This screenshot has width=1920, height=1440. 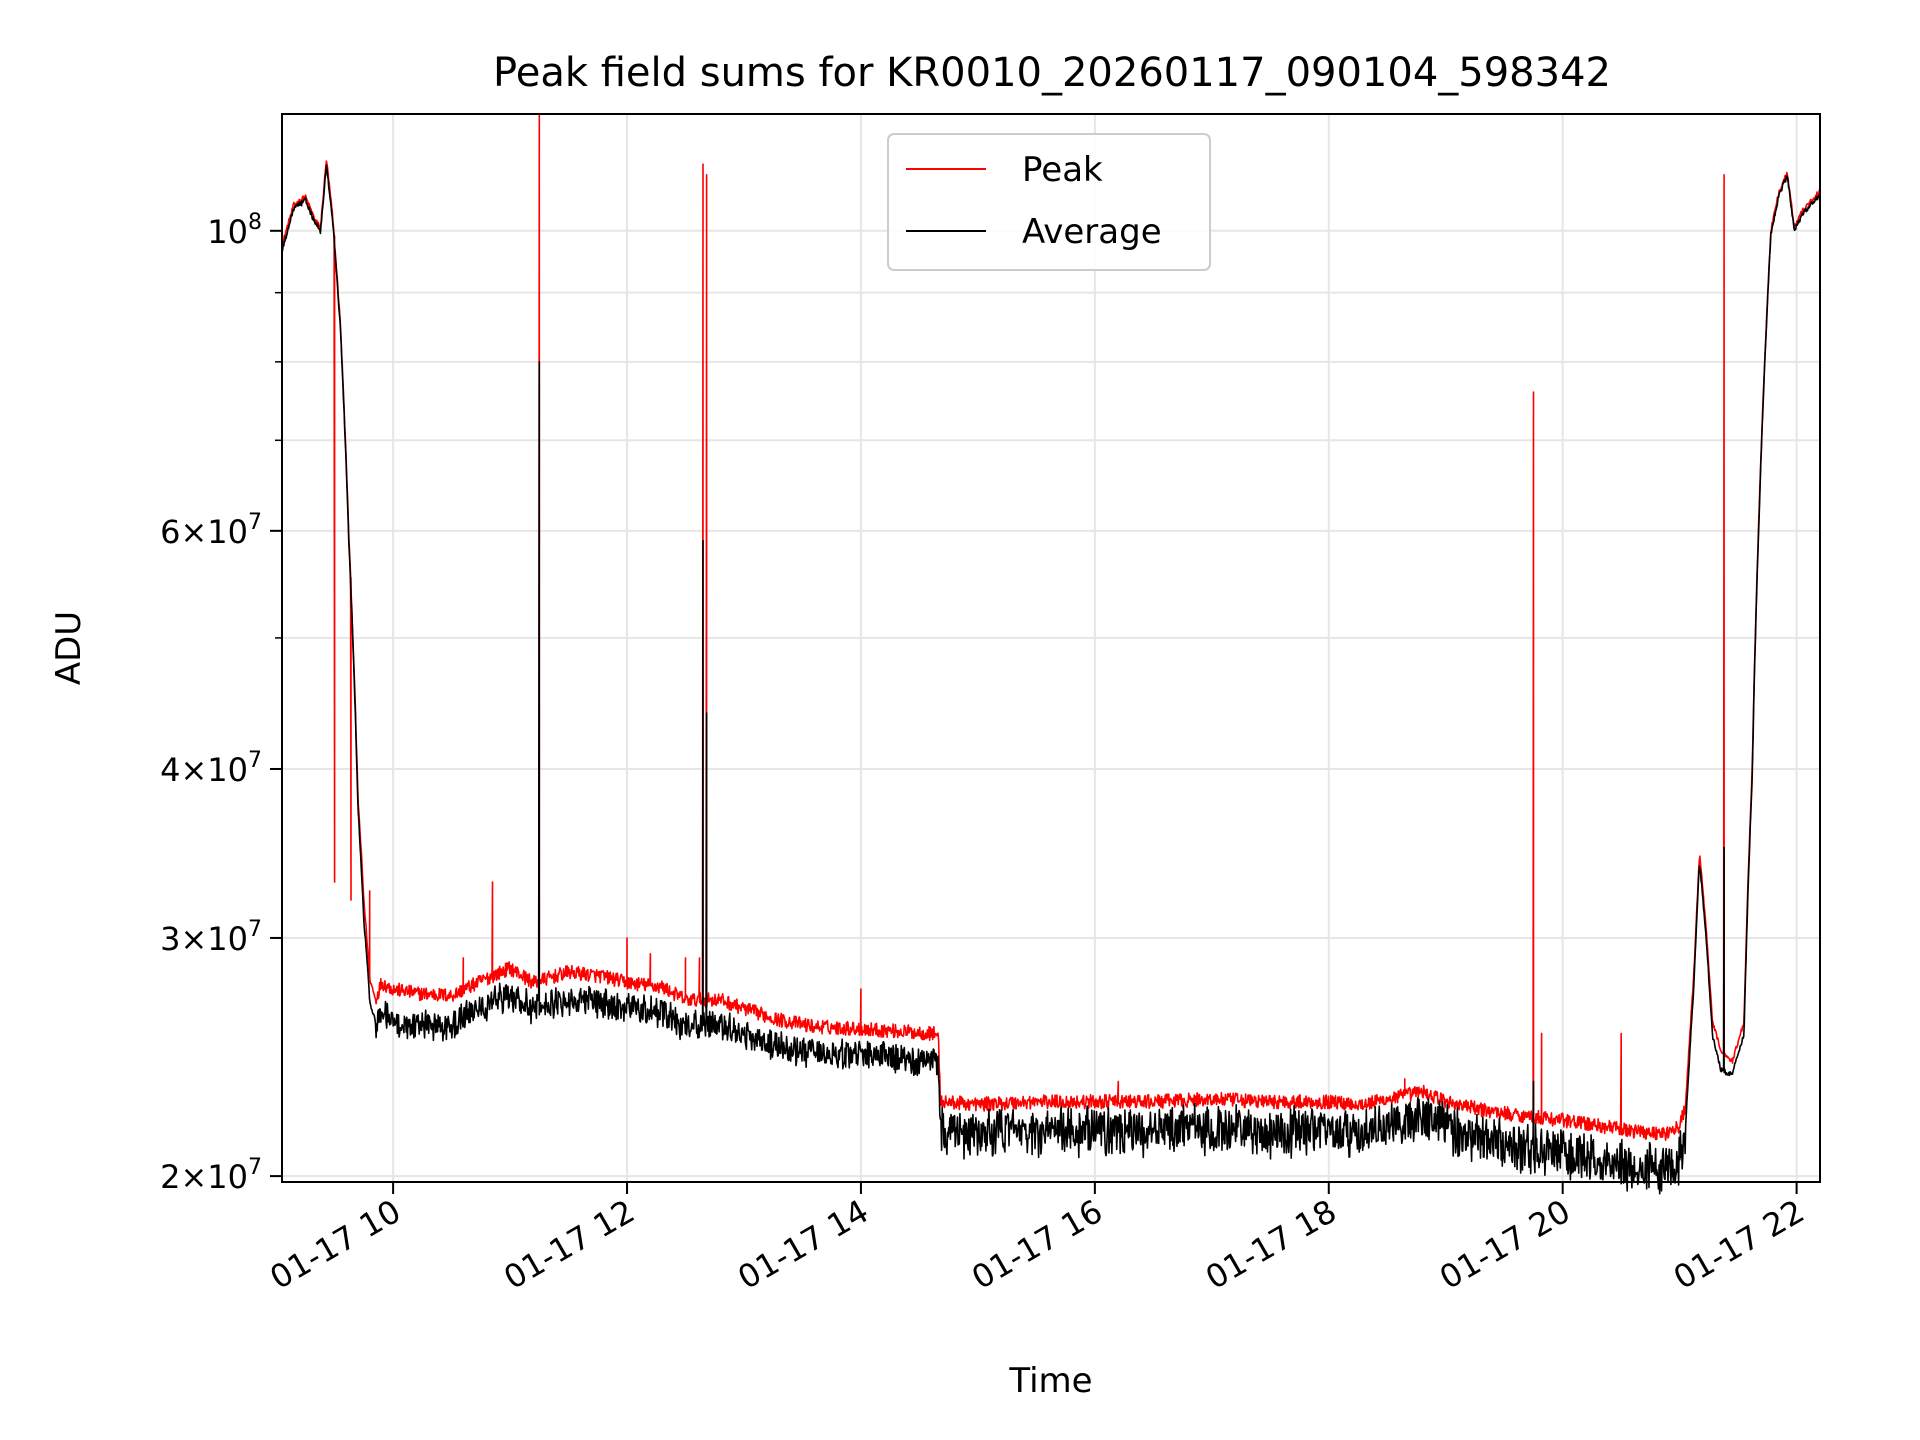 I want to click on legend-label-average: Average, so click(x=1092, y=232).